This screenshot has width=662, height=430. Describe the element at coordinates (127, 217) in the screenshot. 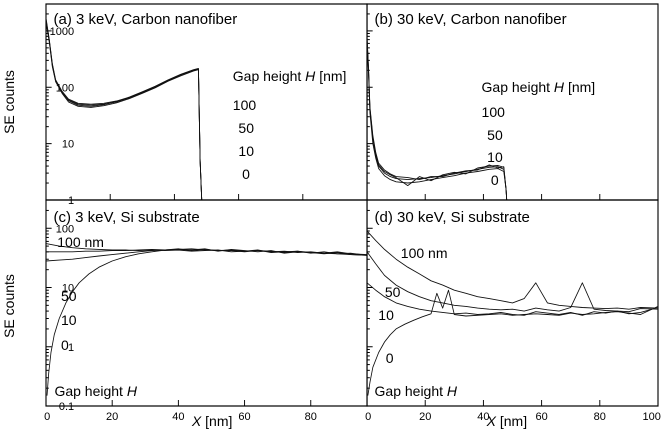

I see `panel-title: (c) 3 keV, Si substrate` at that location.